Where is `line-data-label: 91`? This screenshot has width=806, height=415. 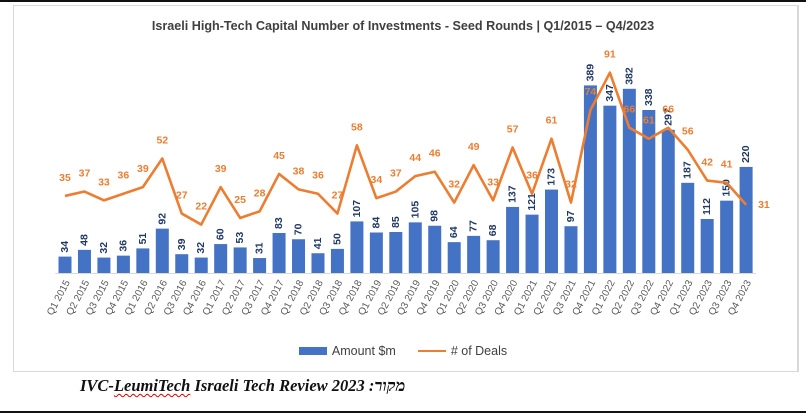 line-data-label: 91 is located at coordinates (610, 55).